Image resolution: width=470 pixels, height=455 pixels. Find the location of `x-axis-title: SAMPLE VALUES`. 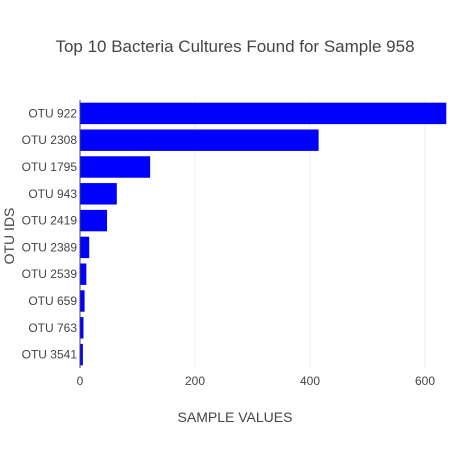

x-axis-title: SAMPLE VALUES is located at coordinates (235, 417).